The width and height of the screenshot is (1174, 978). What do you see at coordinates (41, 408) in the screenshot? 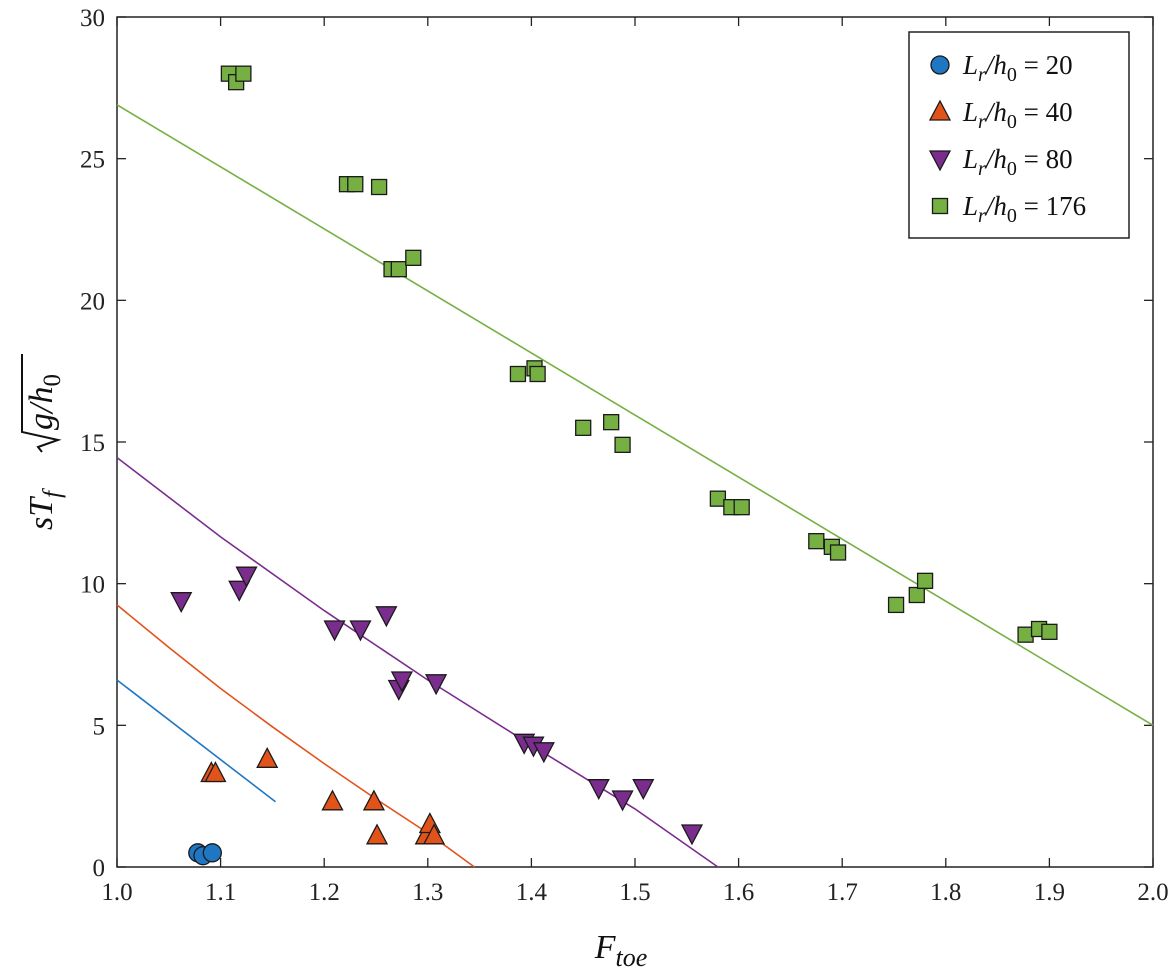
I see `y-axis-title-radicand-main: g/h` at bounding box center [41, 408].